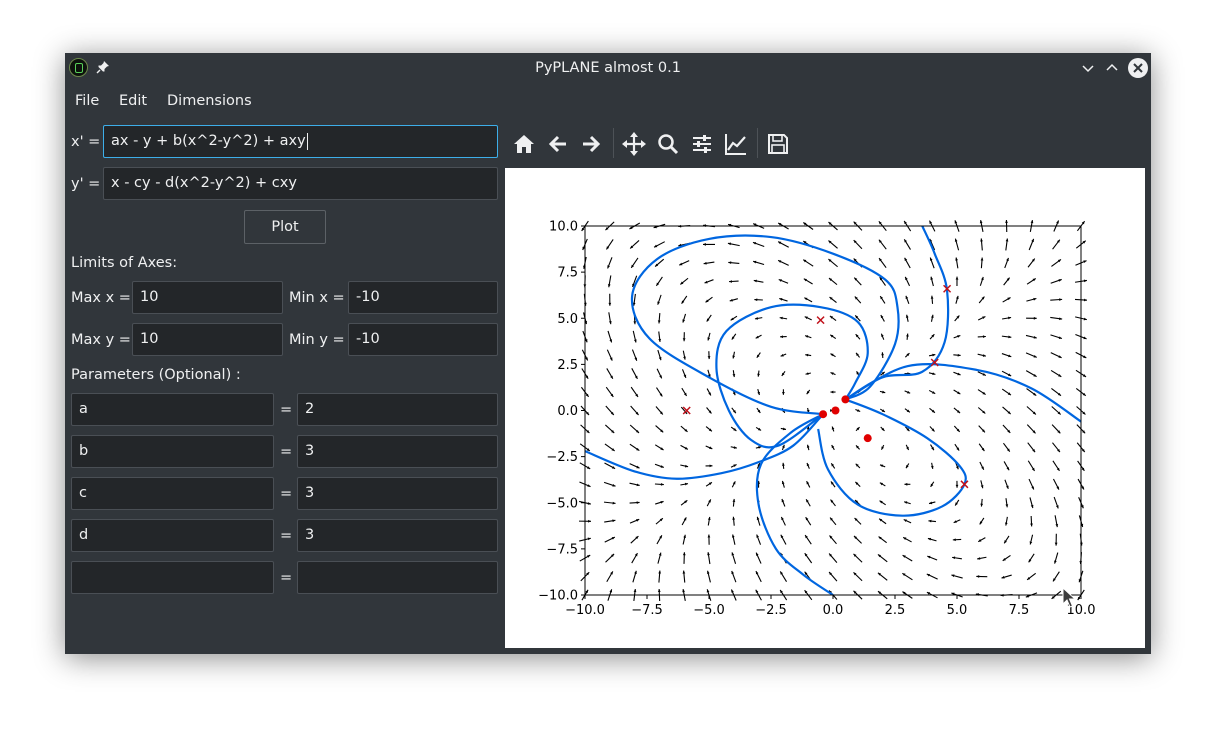 This screenshot has height=731, width=1216. I want to click on xprime-input: ax - y + b(x^2-y^2) + axy, so click(300, 141).